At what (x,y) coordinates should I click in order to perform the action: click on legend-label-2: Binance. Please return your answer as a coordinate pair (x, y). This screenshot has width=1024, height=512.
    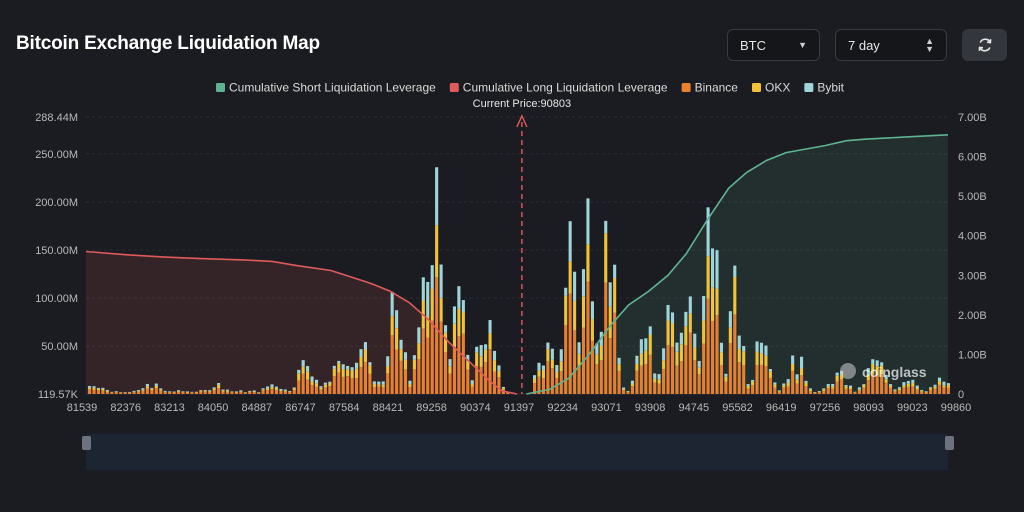
    Looking at the image, I should click on (717, 88).